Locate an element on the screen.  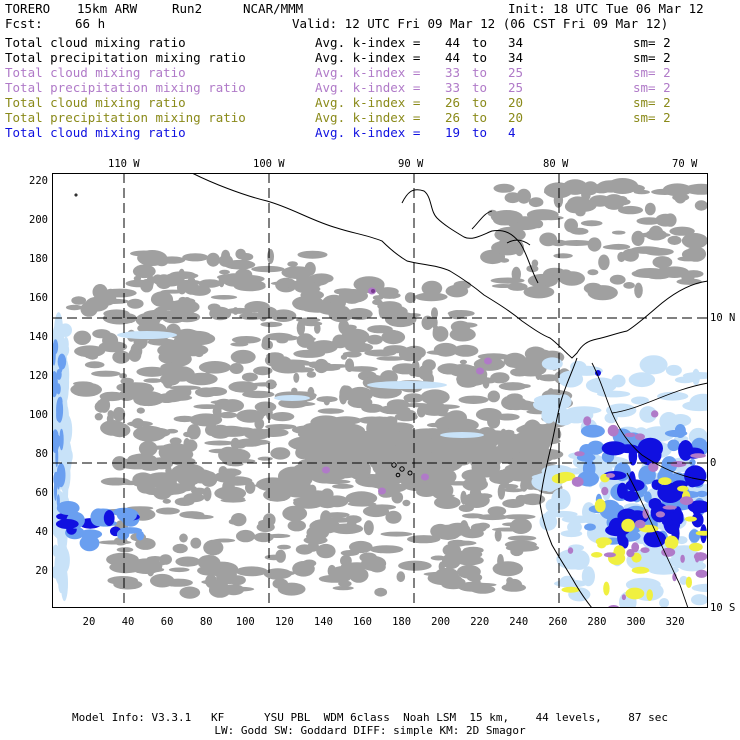
light-cloud-streak is located at coordinates (292, 398).